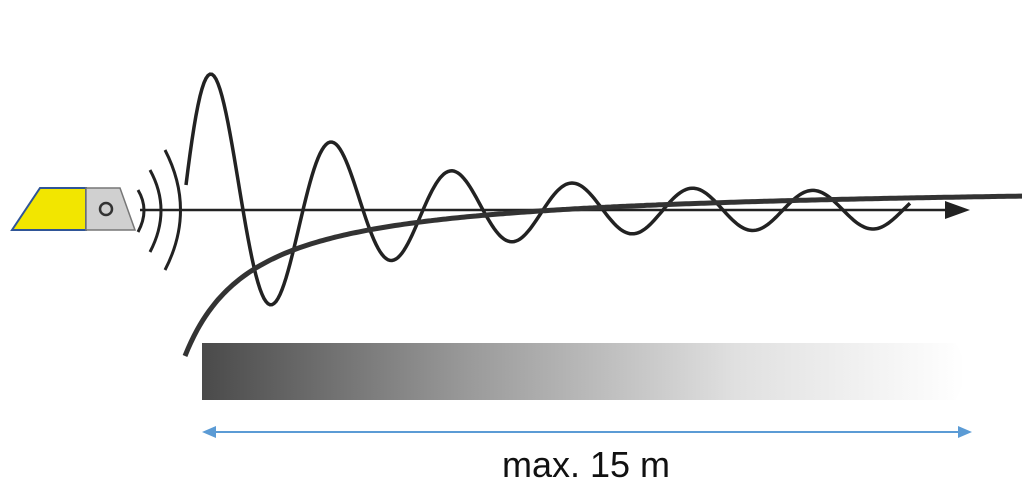 The width and height of the screenshot is (1022, 487). I want to click on sensor-eye, so click(106, 209).